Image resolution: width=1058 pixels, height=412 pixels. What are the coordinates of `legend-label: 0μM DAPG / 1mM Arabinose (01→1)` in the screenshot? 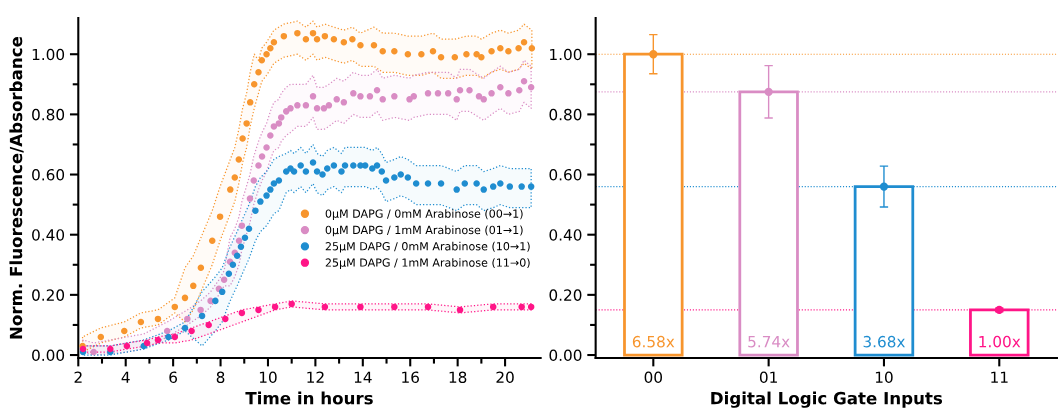 It's located at (424, 231).